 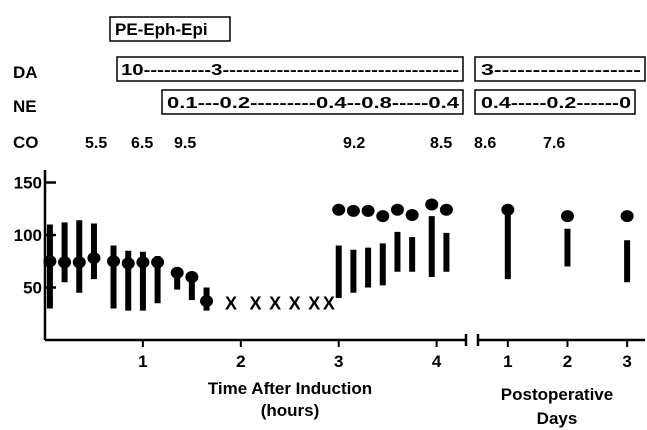 What do you see at coordinates (32, 288) in the screenshot?
I see `y-tick-label: 50` at bounding box center [32, 288].